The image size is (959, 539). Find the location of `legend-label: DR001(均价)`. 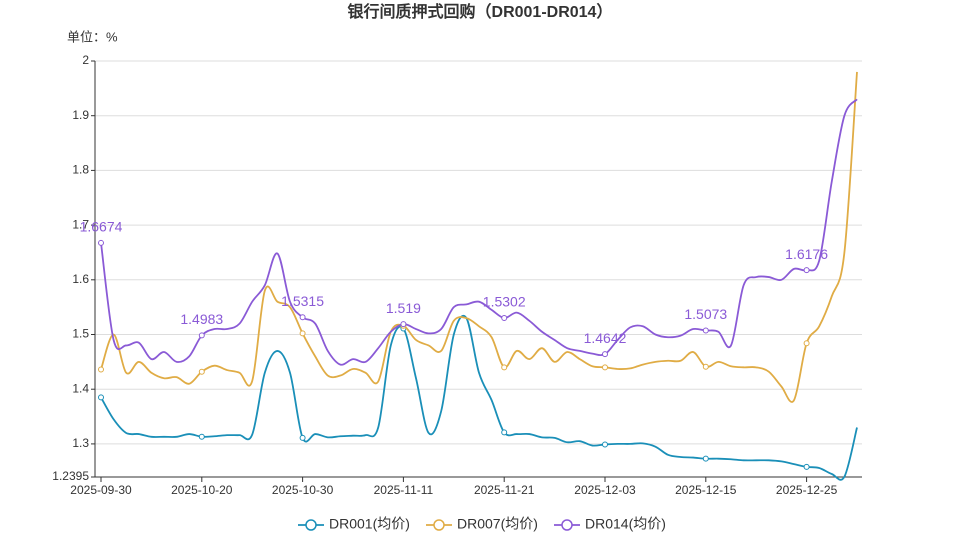

legend-label: DR001(均价) is located at coordinates (369, 524).